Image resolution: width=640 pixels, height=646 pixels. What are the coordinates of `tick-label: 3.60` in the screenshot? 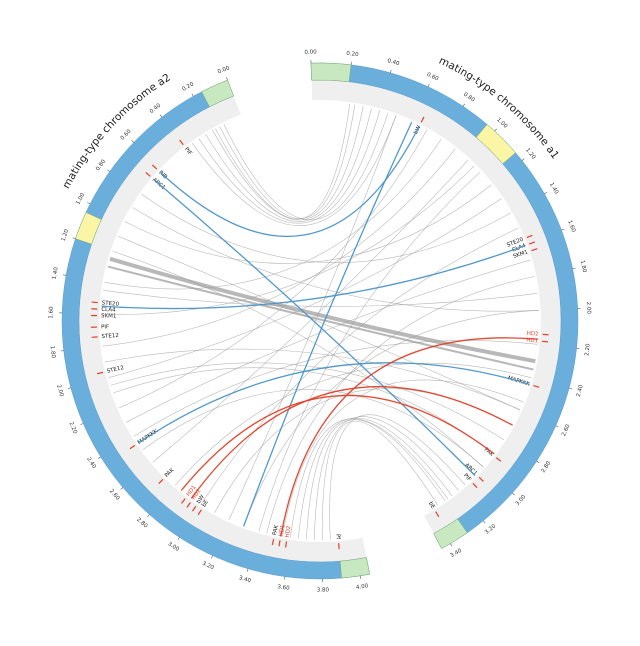 It's located at (283, 588).